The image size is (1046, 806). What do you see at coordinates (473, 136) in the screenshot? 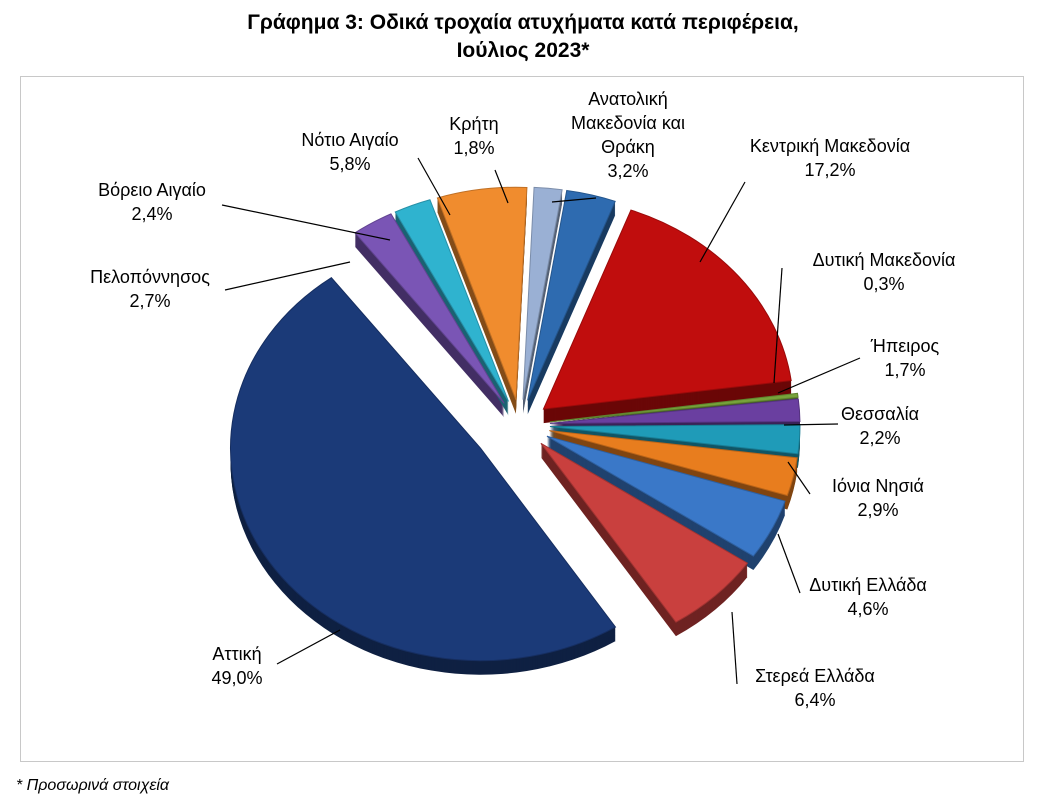
I see `slice-label-12: Κρήτη 1,8%` at bounding box center [473, 136].